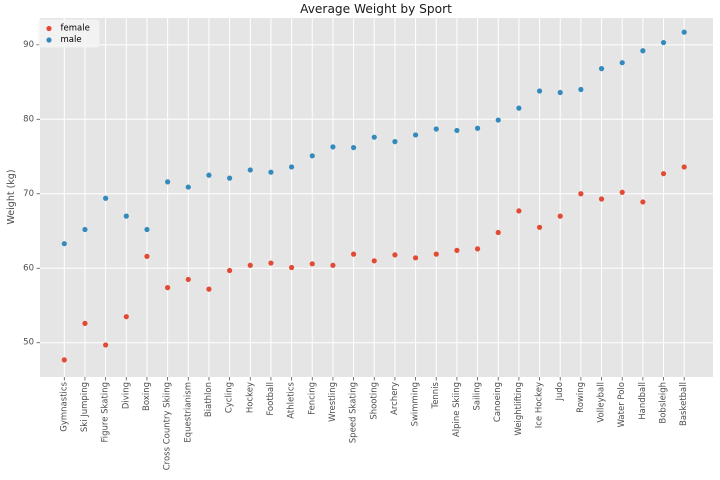  What do you see at coordinates (643, 202) in the screenshot?
I see `point-female-handball` at bounding box center [643, 202].